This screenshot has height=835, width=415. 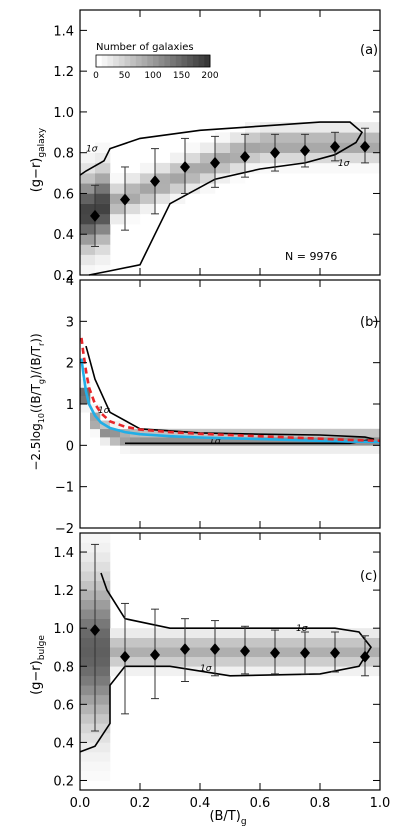 I want to click on contour-label: 1σ, so click(x=215, y=442).